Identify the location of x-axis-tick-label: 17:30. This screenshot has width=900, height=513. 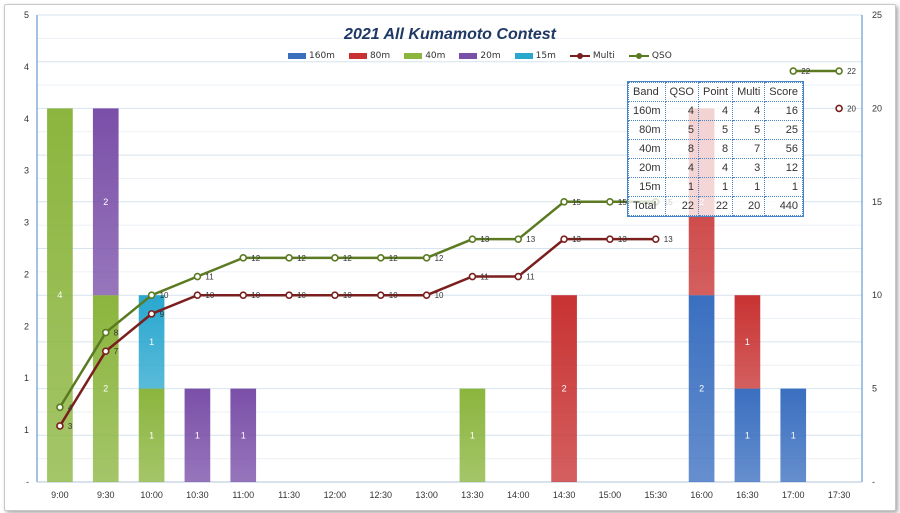
(839, 495).